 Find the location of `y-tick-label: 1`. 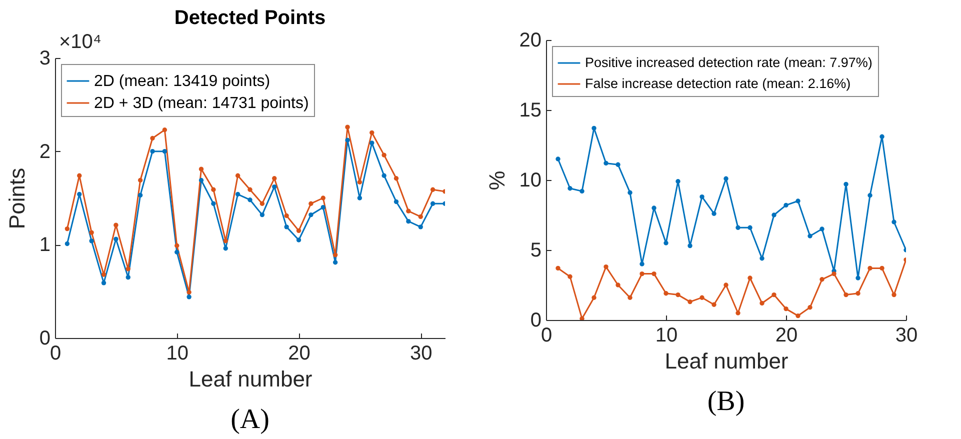

y-tick-label: 1 is located at coordinates (44, 245).